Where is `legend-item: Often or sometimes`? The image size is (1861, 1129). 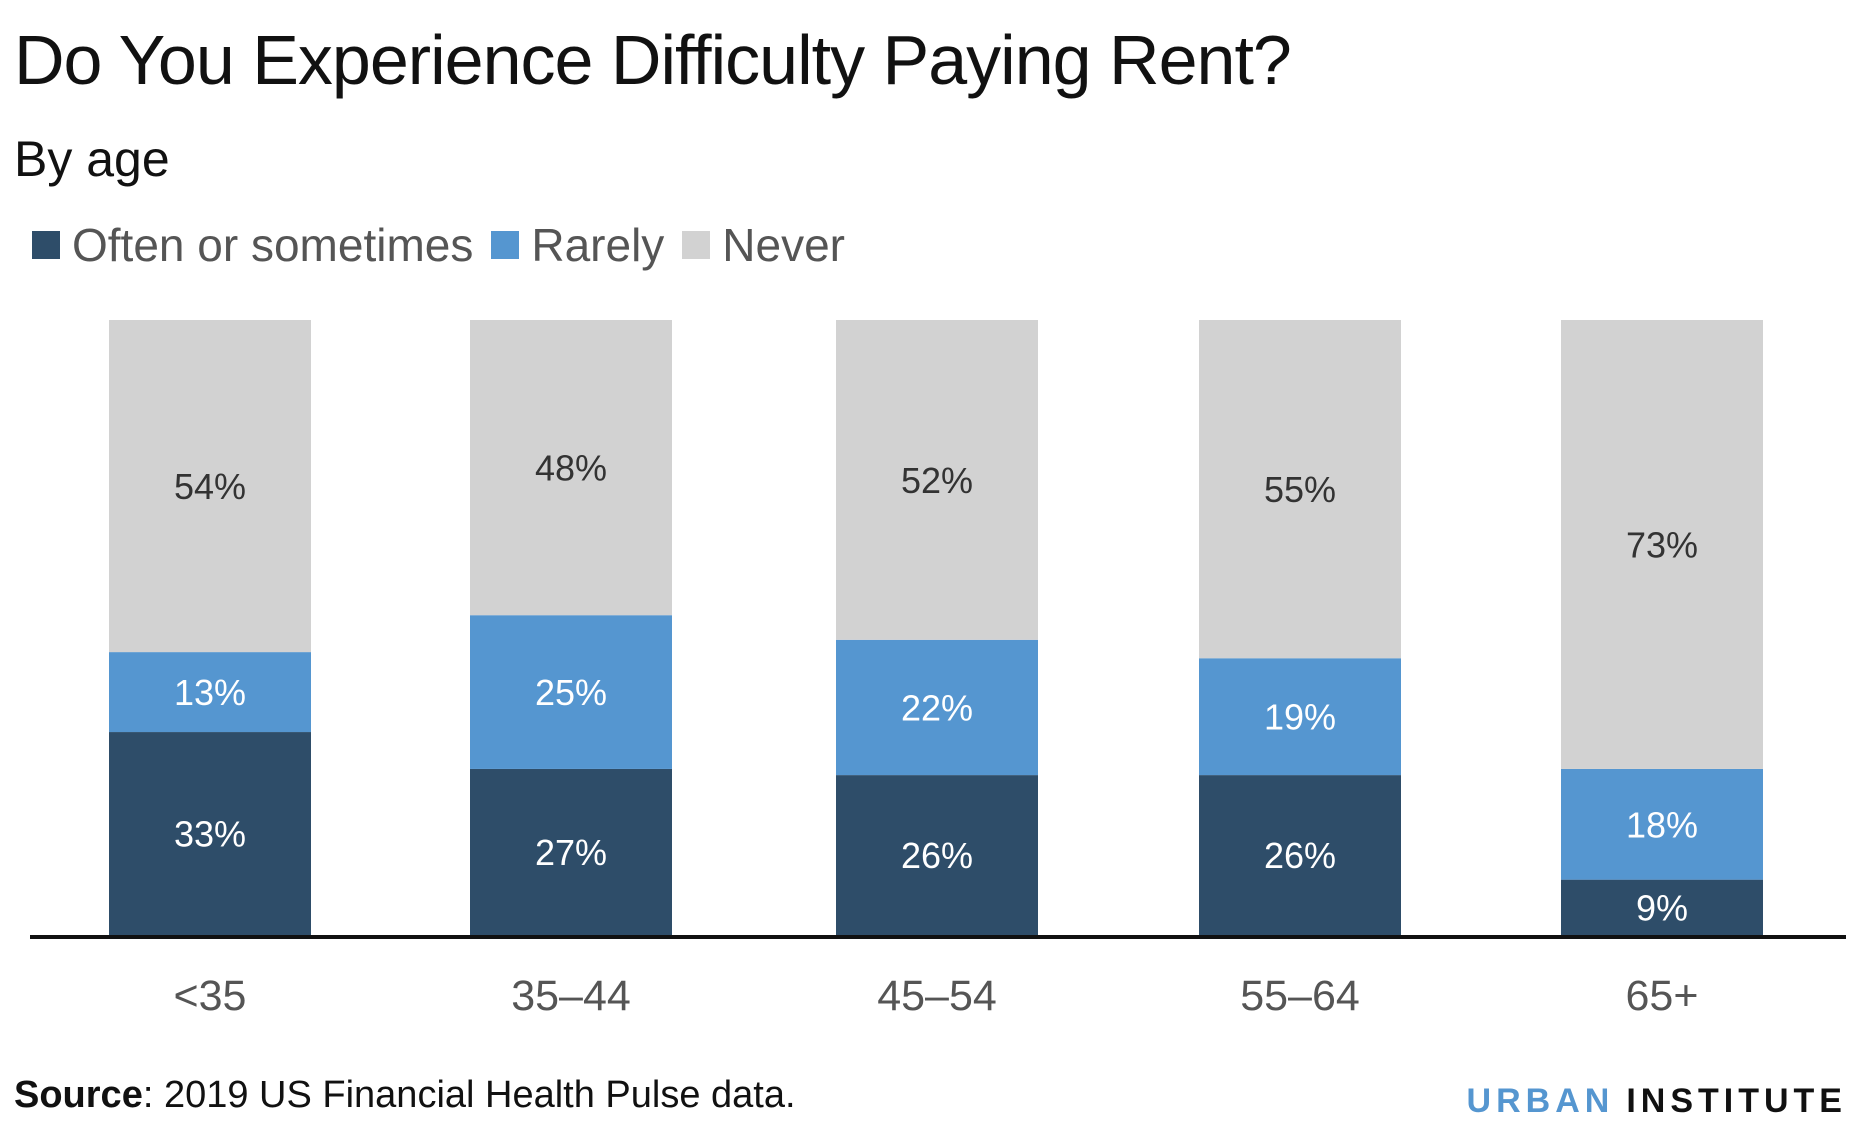
legend-item: Often or sometimes is located at coordinates (252, 245).